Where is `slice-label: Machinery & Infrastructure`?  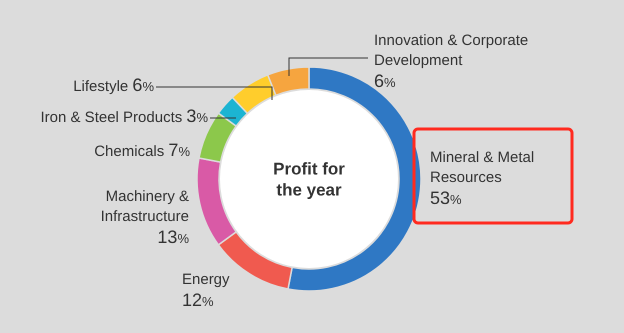
slice-label: Machinery & Infrastructure is located at coordinates (144, 206).